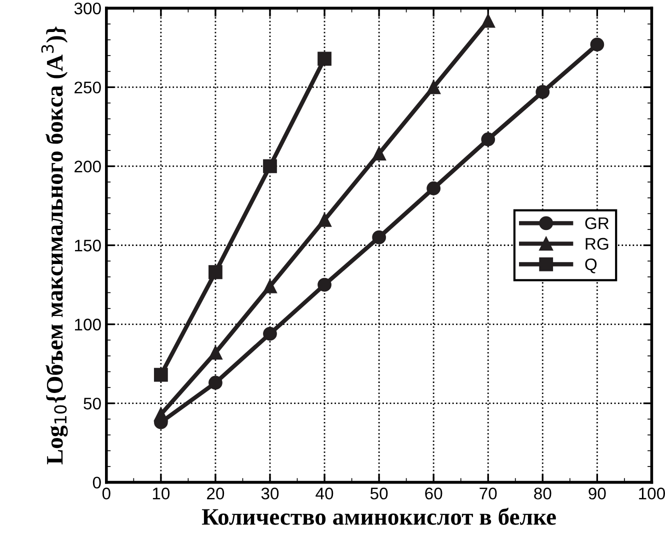 This screenshot has height=545, width=665. I want to click on x-tick-label: 10, so click(161, 494).